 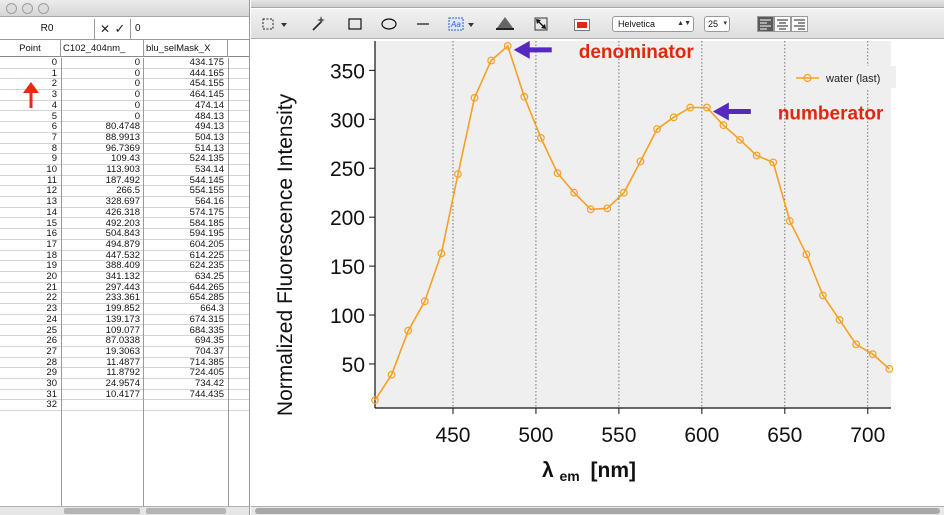 I want to click on table-row: 8 96.7369 514.13, so click(x=124, y=149).